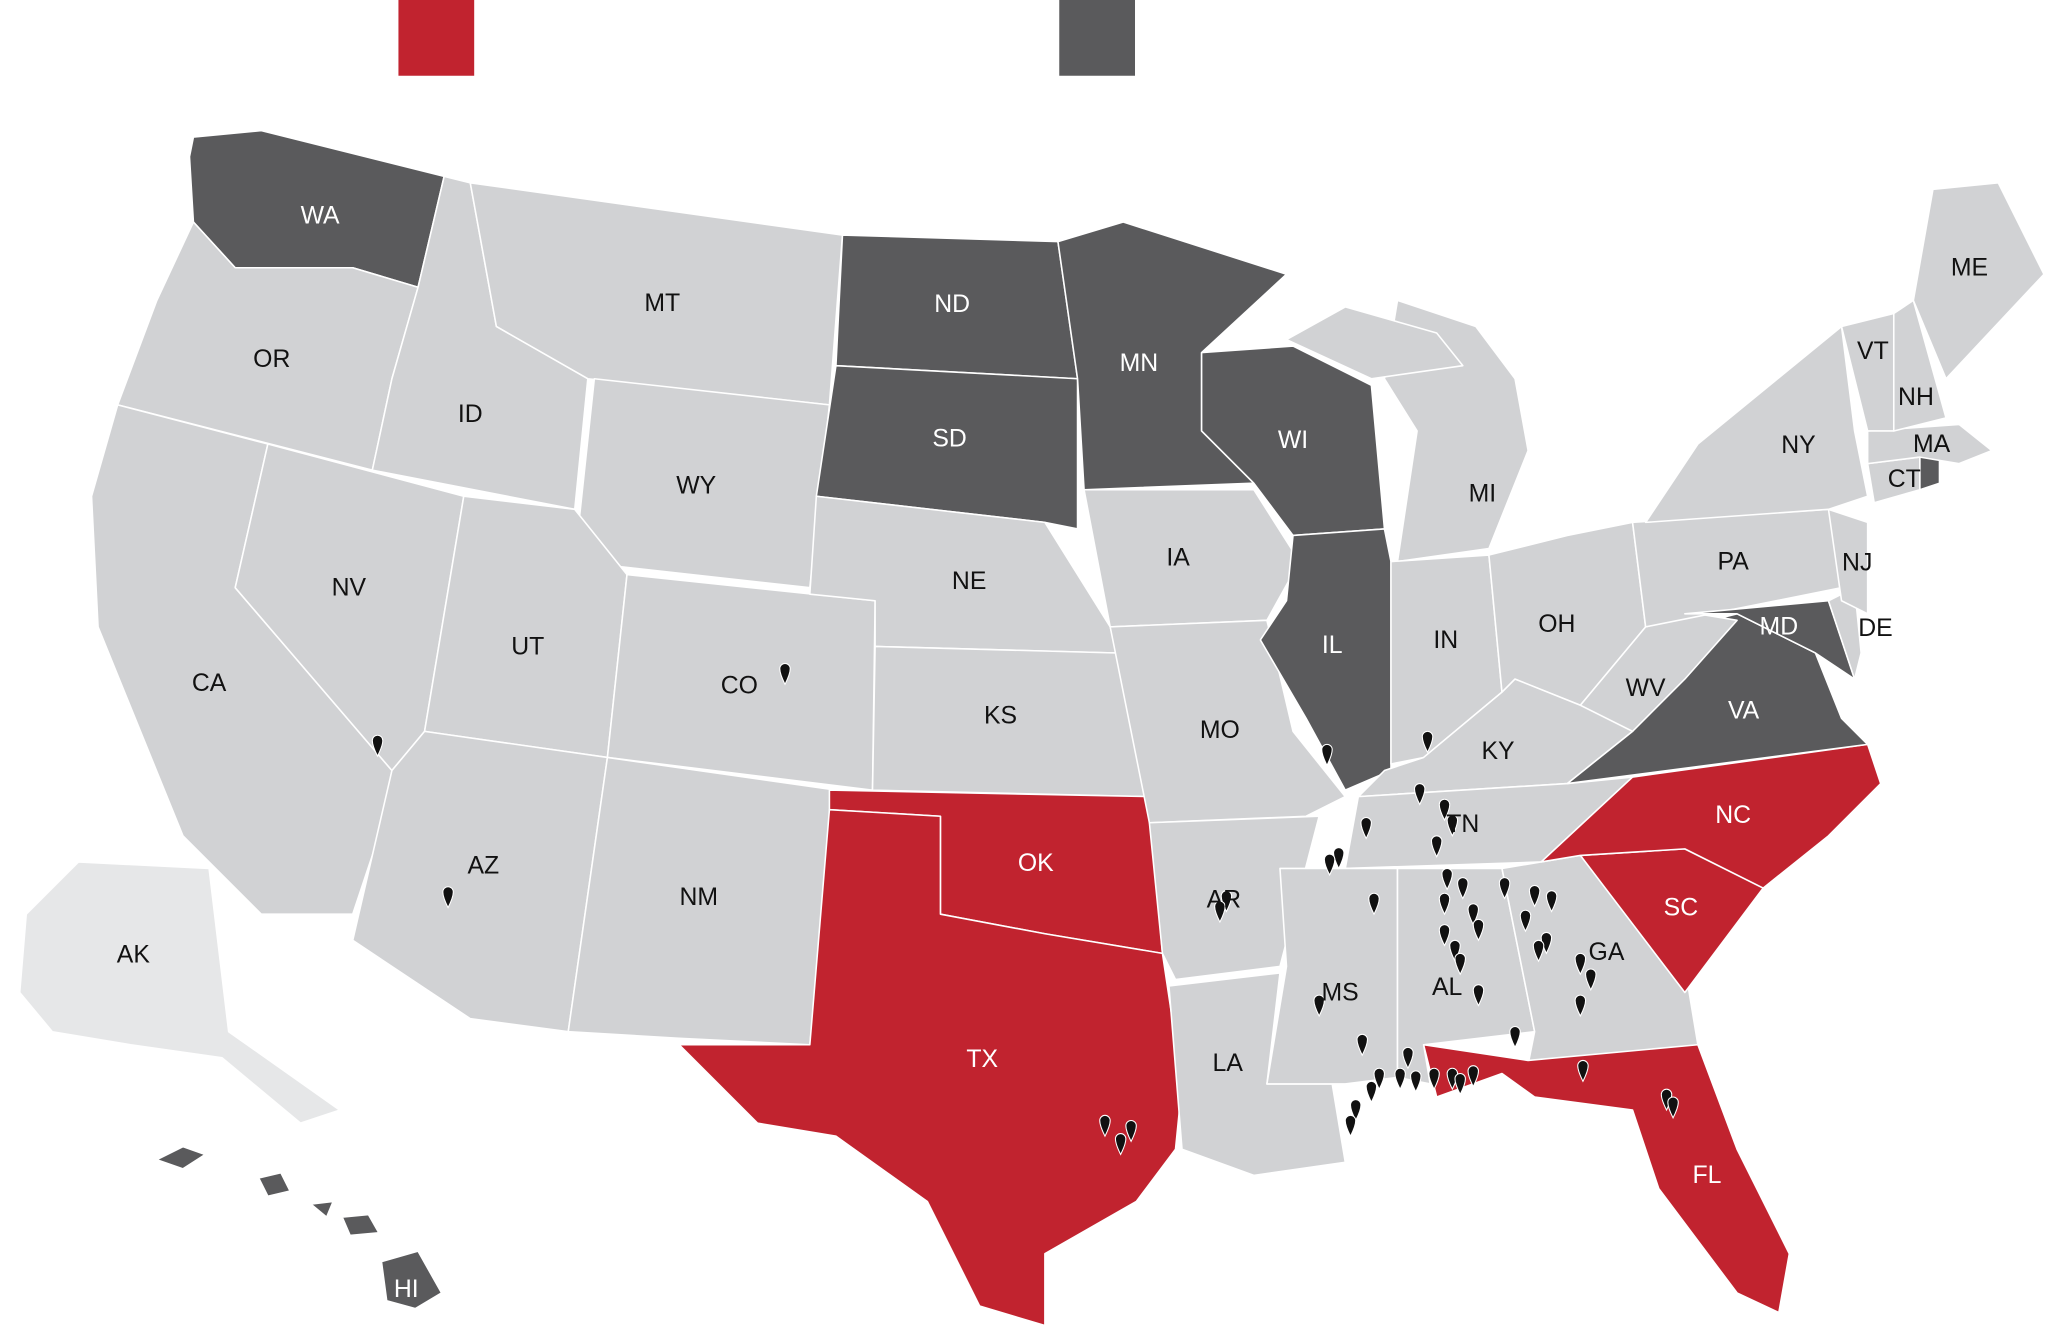  What do you see at coordinates (1220, 730) in the screenshot?
I see `state-label: MO` at bounding box center [1220, 730].